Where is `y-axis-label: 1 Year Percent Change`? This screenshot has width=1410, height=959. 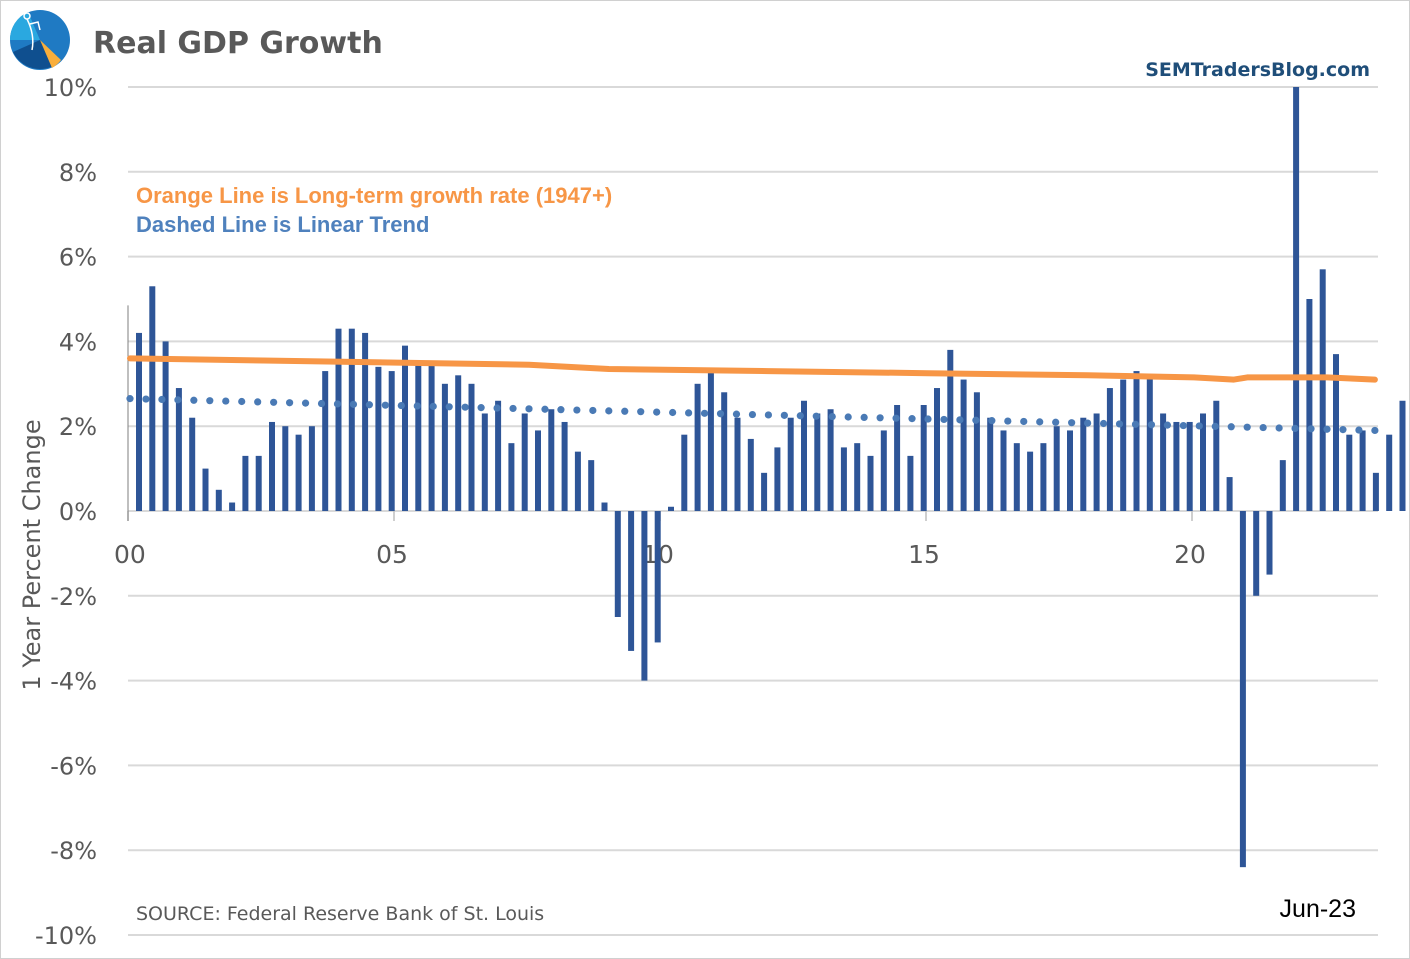 y-axis-label: 1 Year Percent Change is located at coordinates (32, 554).